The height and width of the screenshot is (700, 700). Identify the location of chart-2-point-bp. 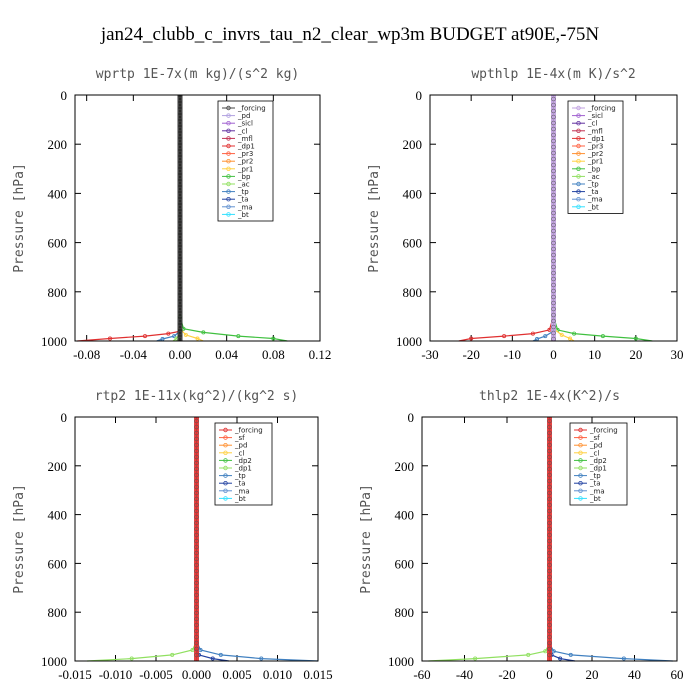
(635, 338).